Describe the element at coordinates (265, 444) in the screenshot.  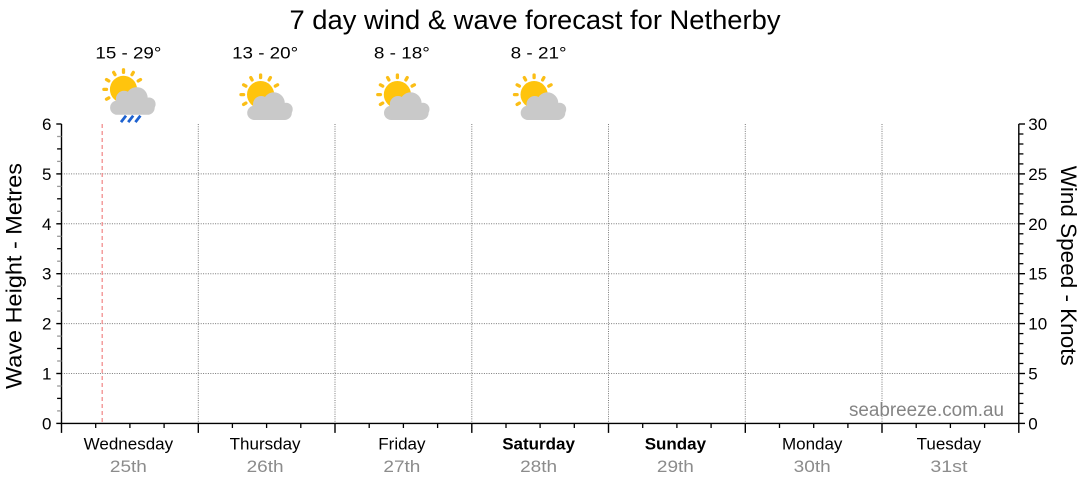
I see `svg-text: Thursday` at that location.